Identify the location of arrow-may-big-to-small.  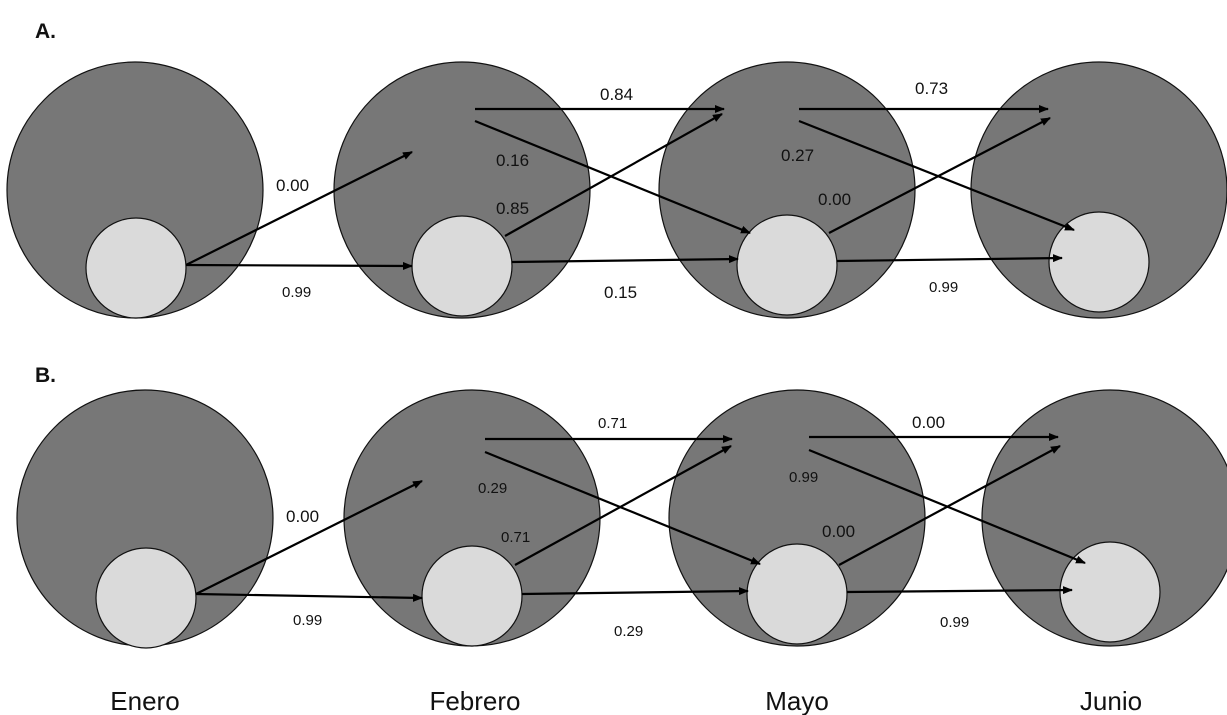
(936, 175).